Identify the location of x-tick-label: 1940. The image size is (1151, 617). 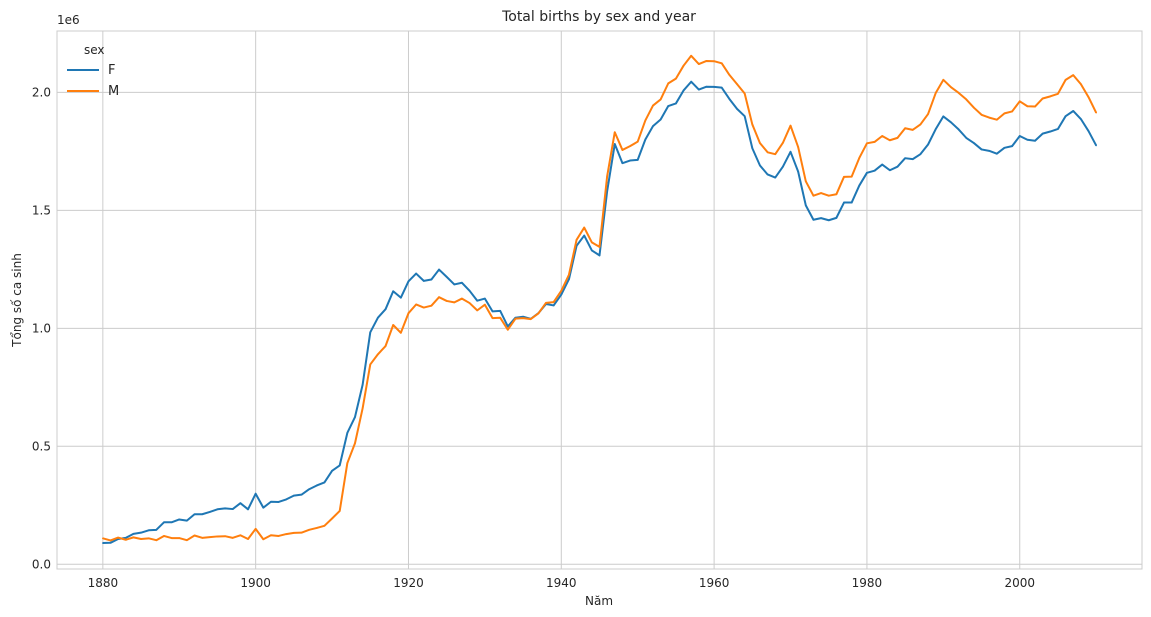
(561, 583).